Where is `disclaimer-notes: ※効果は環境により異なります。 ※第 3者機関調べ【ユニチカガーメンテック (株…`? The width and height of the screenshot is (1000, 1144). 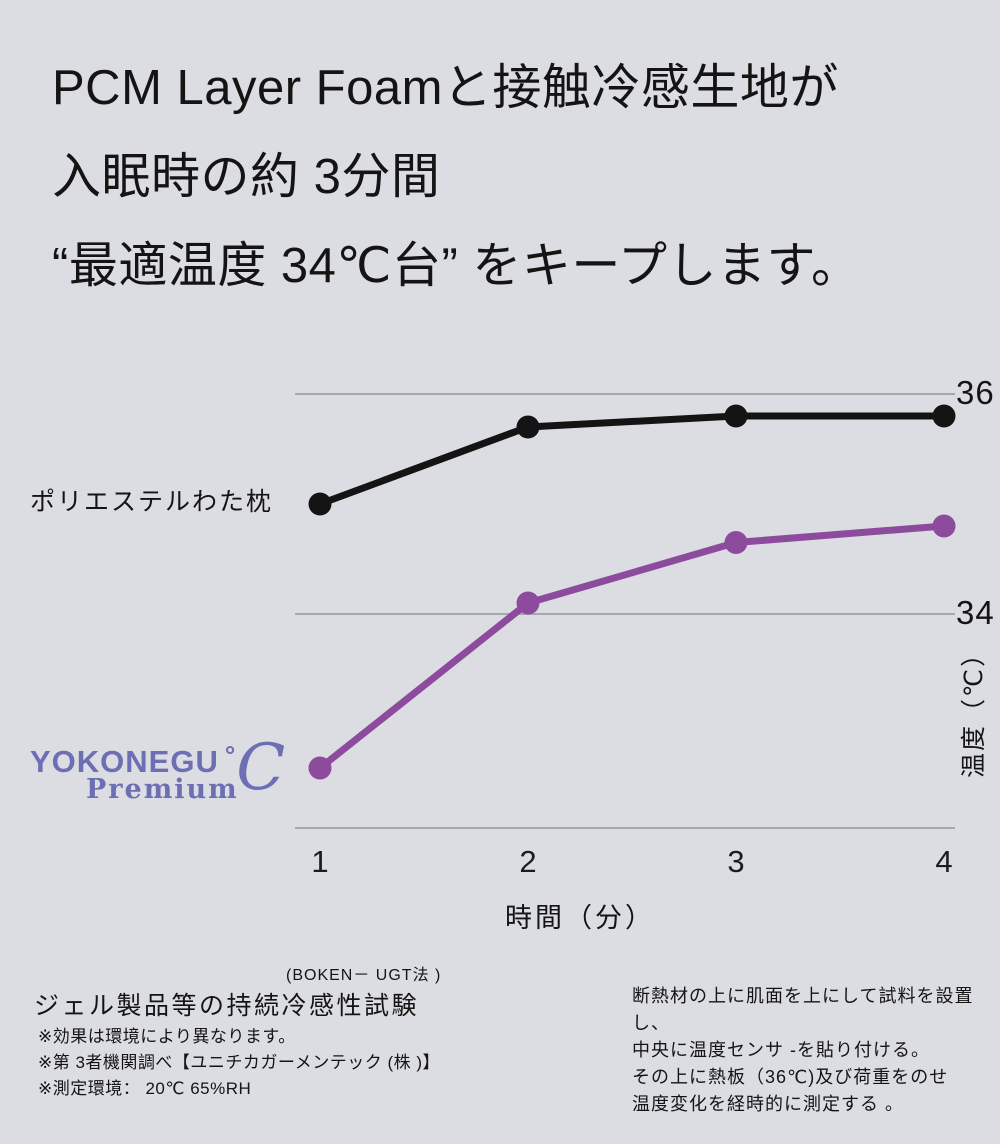
disclaimer-notes: ※効果は環境により異なります。 ※第 3者機関調べ【ユニチカガーメンテック (株… is located at coordinates (239, 1063).